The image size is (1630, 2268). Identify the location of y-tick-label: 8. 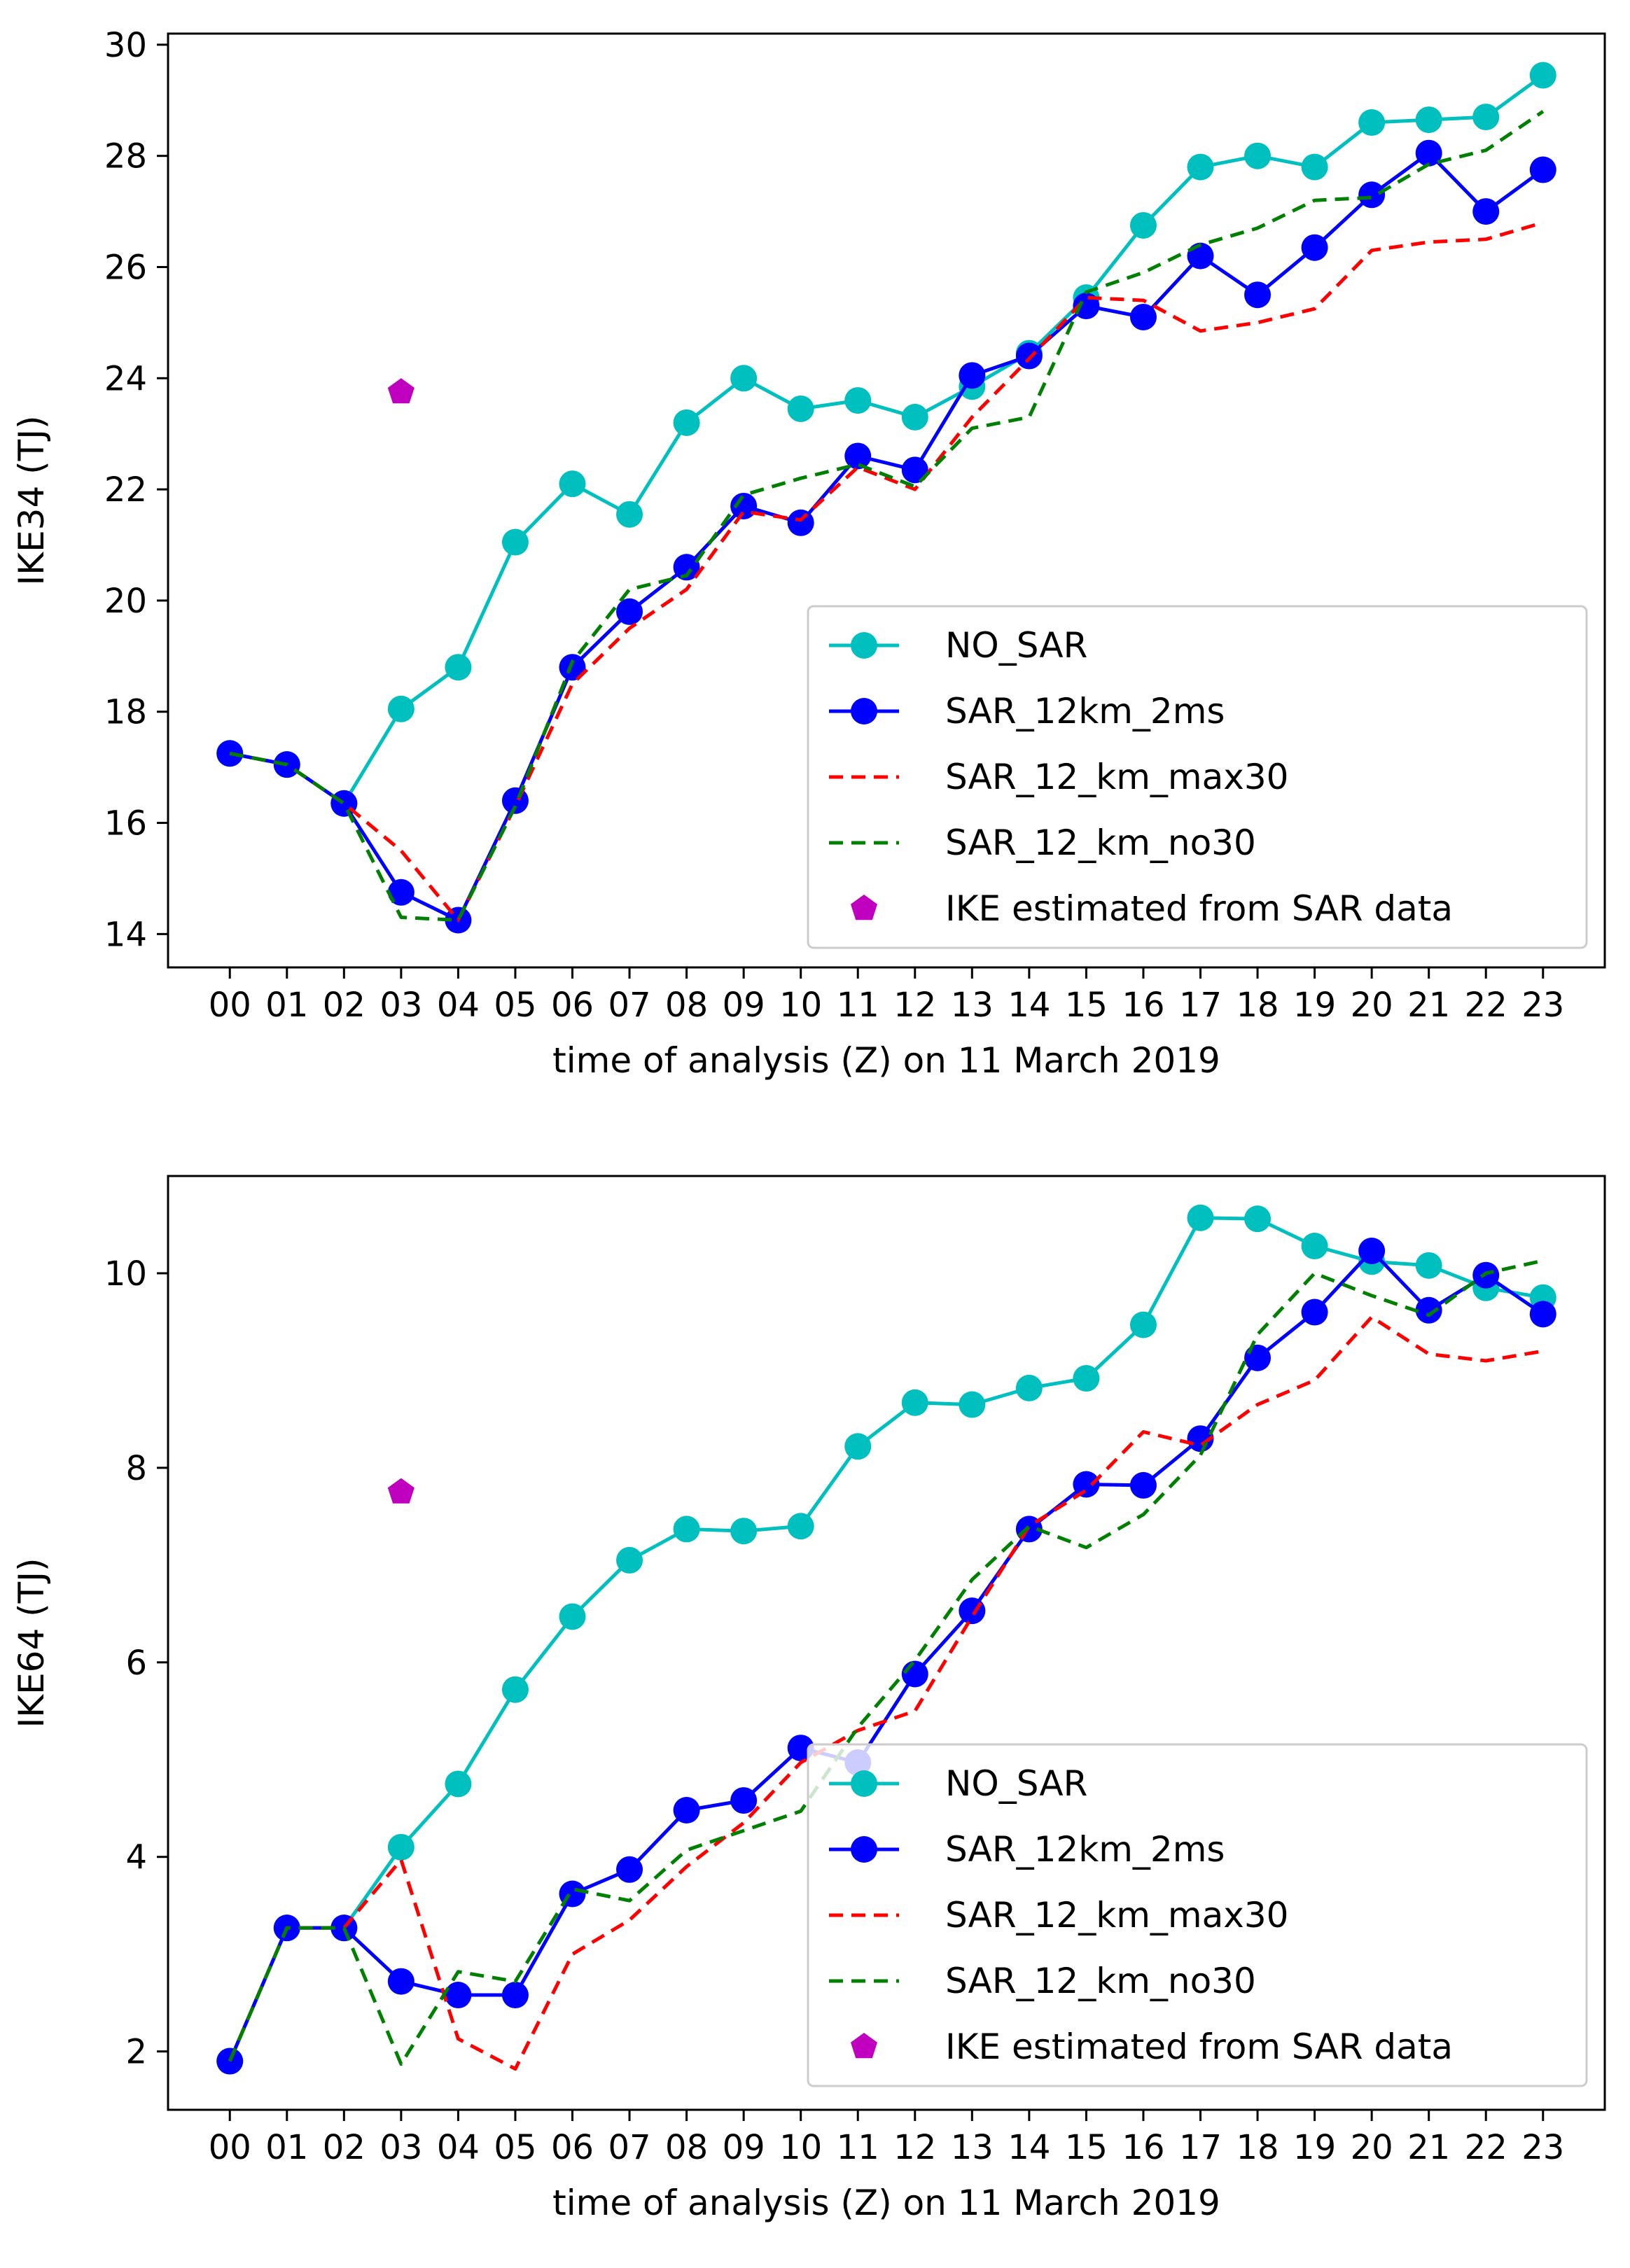
(136, 1468).